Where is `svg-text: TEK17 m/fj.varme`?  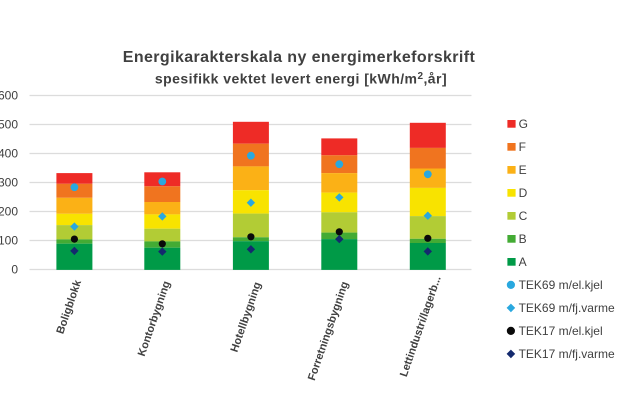 svg-text: TEK17 m/fj.varme is located at coordinates (567, 354).